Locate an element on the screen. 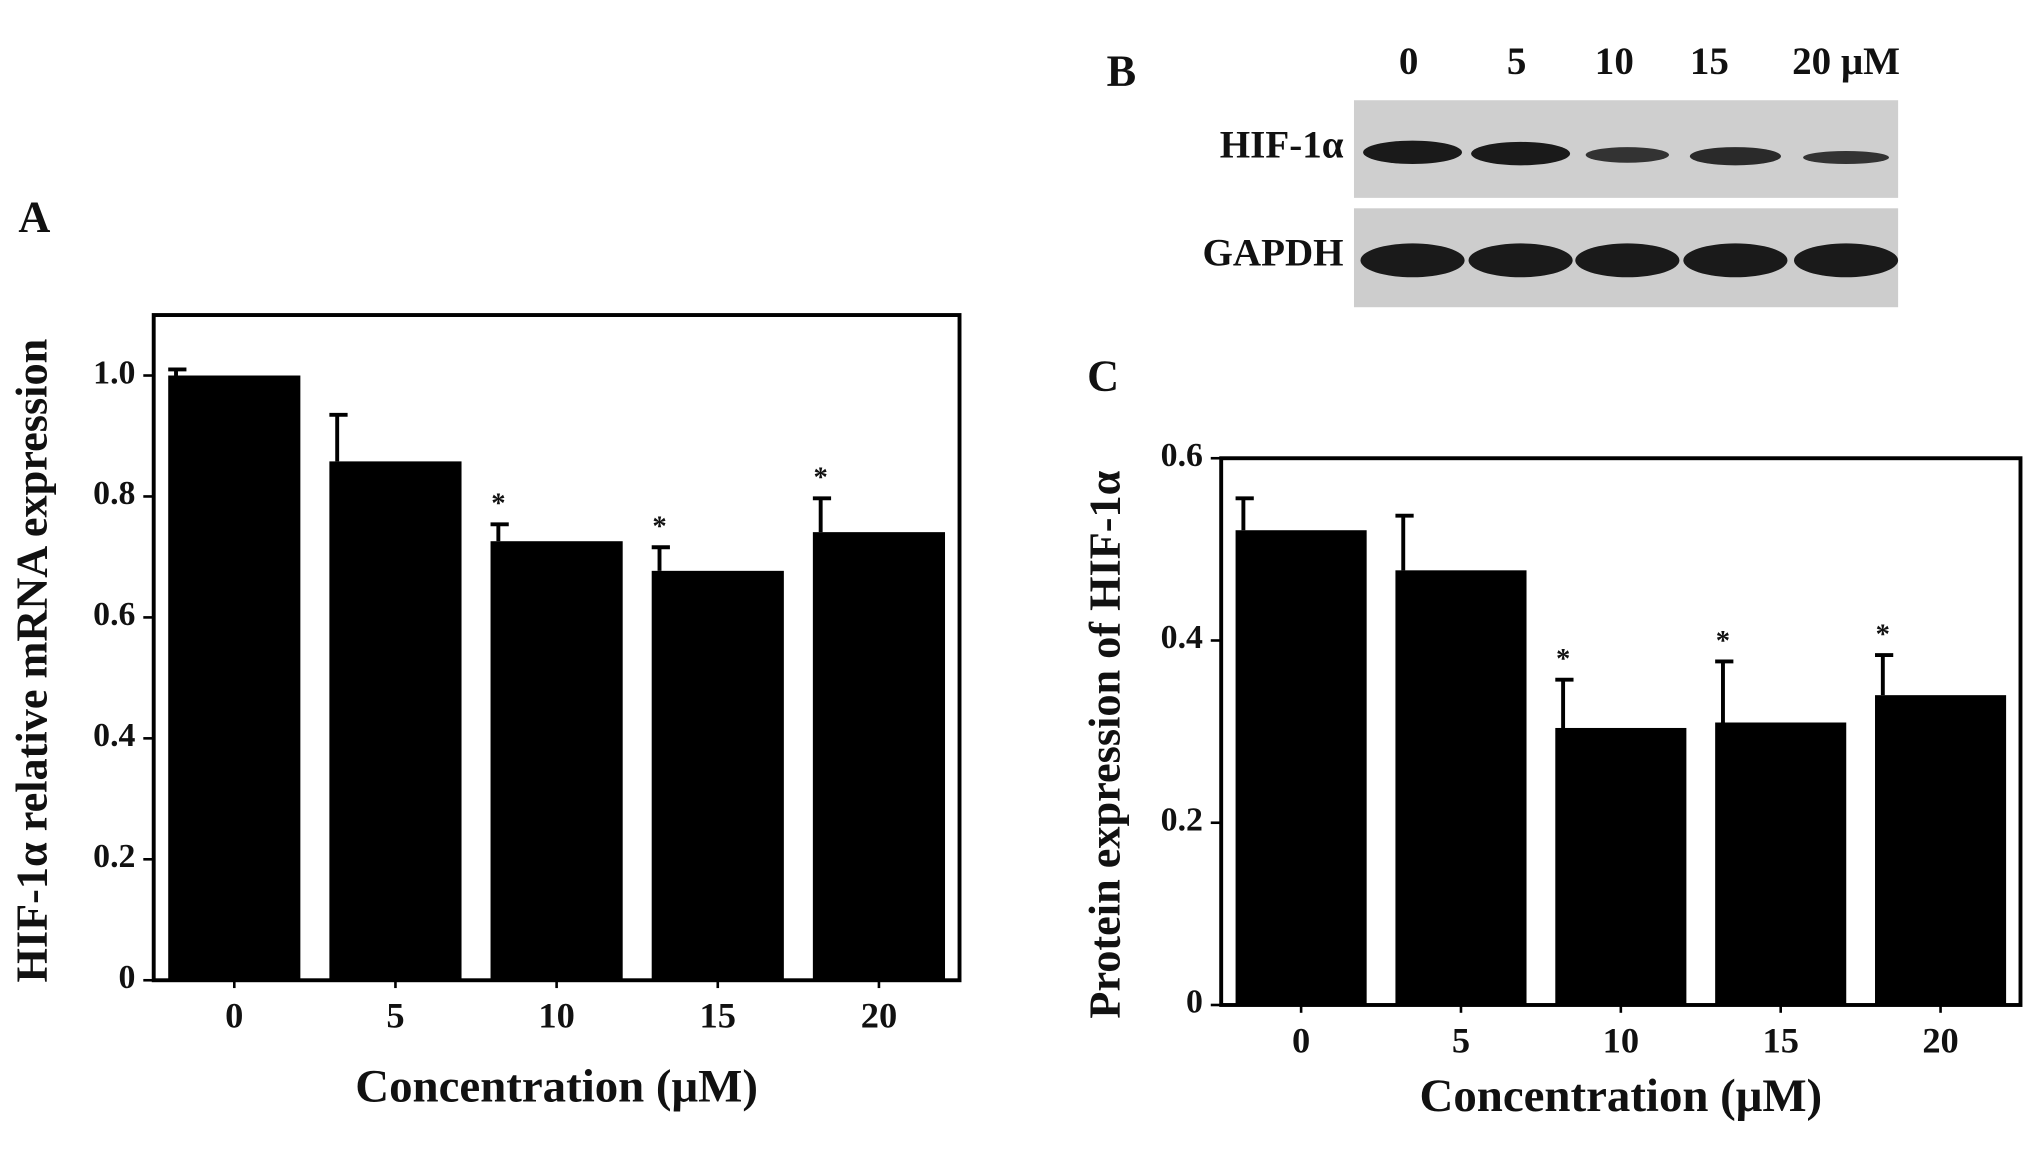  panel-label: C is located at coordinates (1103, 375).